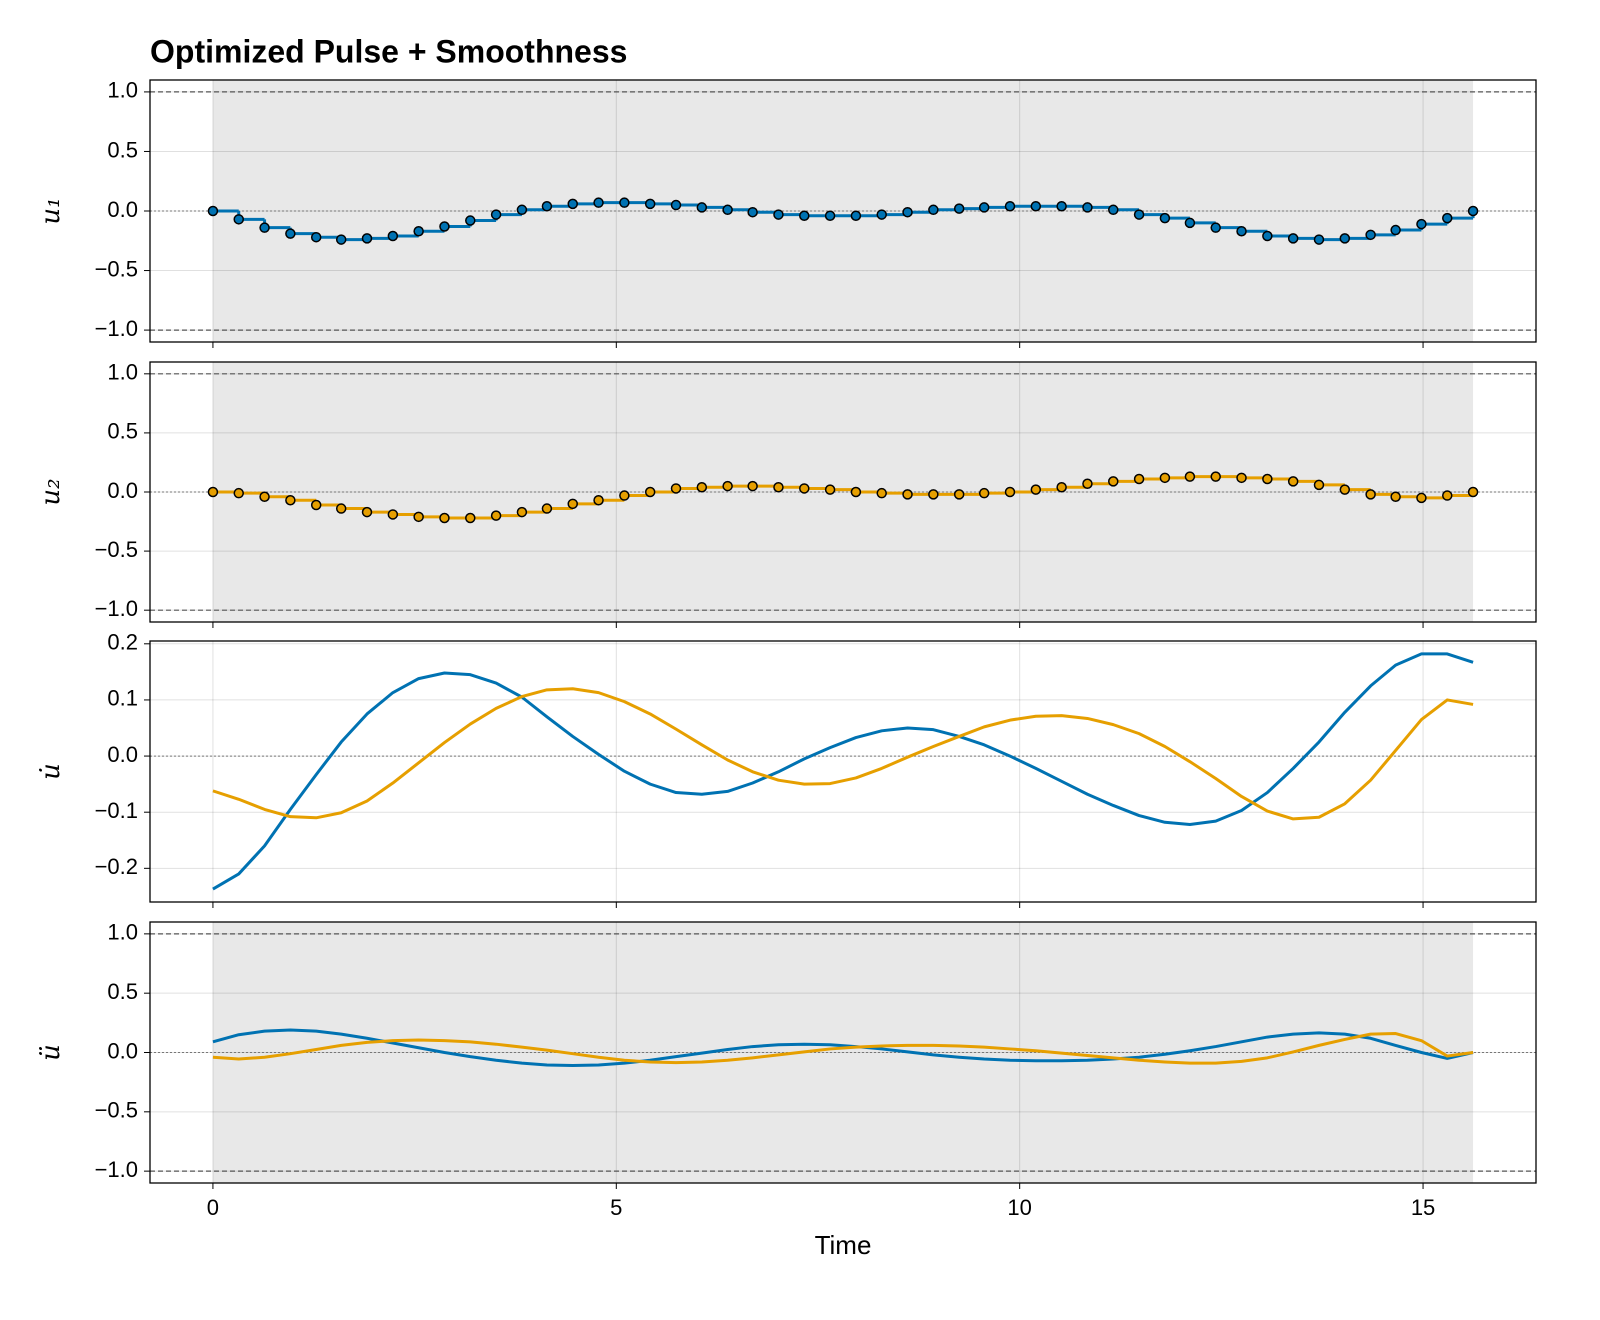 The height and width of the screenshot is (1320, 1600). What do you see at coordinates (116, 810) in the screenshot?
I see `y-tick-label: −0.1` at bounding box center [116, 810].